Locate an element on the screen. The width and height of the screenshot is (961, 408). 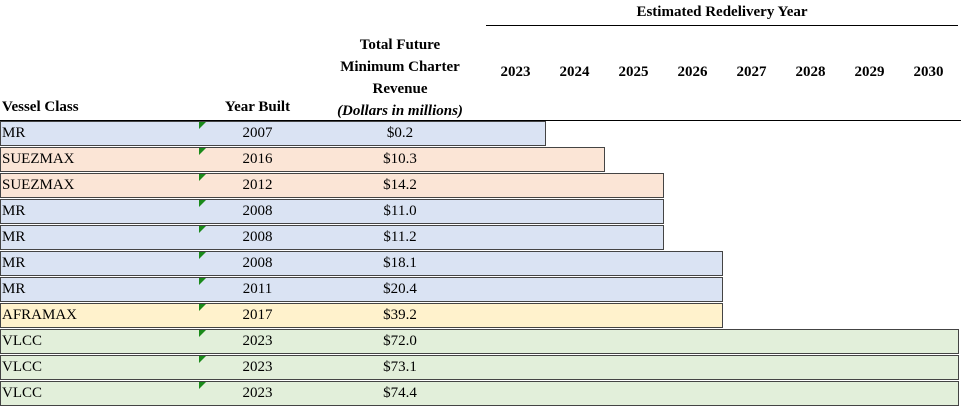
revenue-cell: $20.4 is located at coordinates (400, 289).